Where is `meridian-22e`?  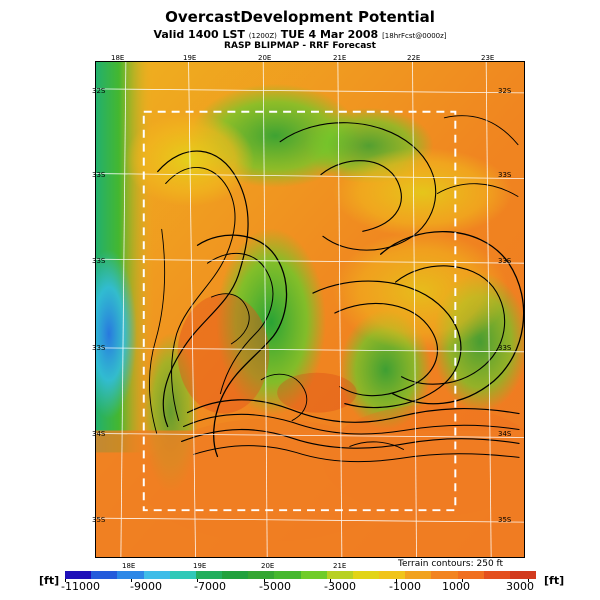
meridian-22e is located at coordinates (414, 309).